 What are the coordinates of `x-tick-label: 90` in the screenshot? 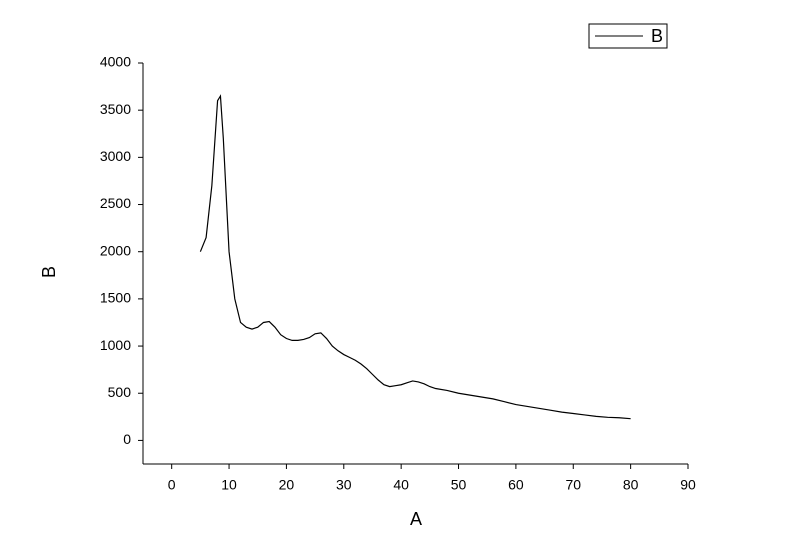 It's located at (688, 485).